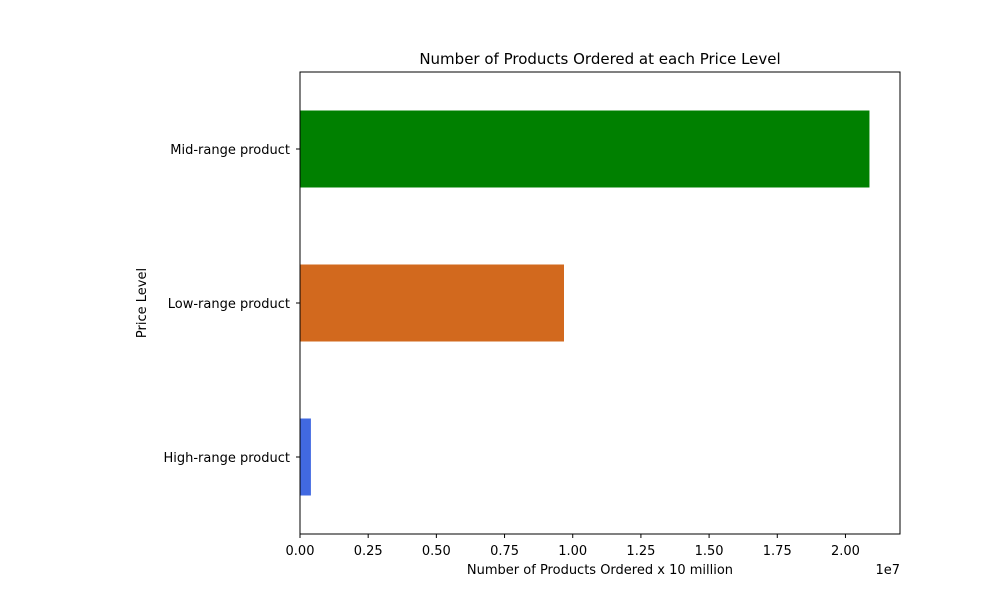  I want to click on y-tick-label: Low-range product, so click(229, 304).